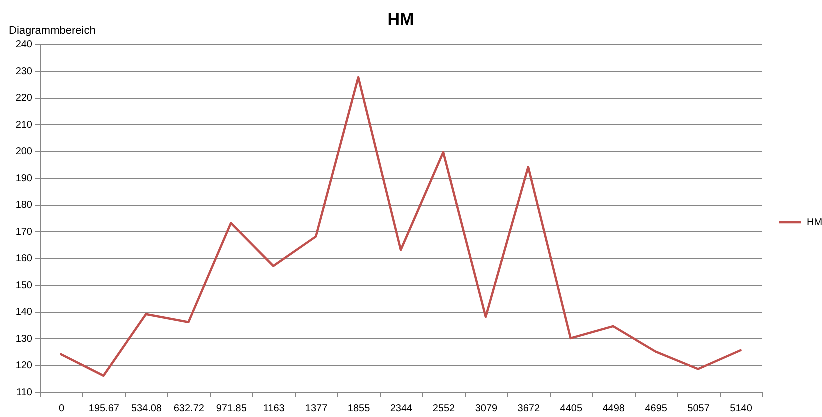 Image resolution: width=822 pixels, height=417 pixels. Describe the element at coordinates (146, 409) in the screenshot. I see `x-tick-label: 534.08` at that location.